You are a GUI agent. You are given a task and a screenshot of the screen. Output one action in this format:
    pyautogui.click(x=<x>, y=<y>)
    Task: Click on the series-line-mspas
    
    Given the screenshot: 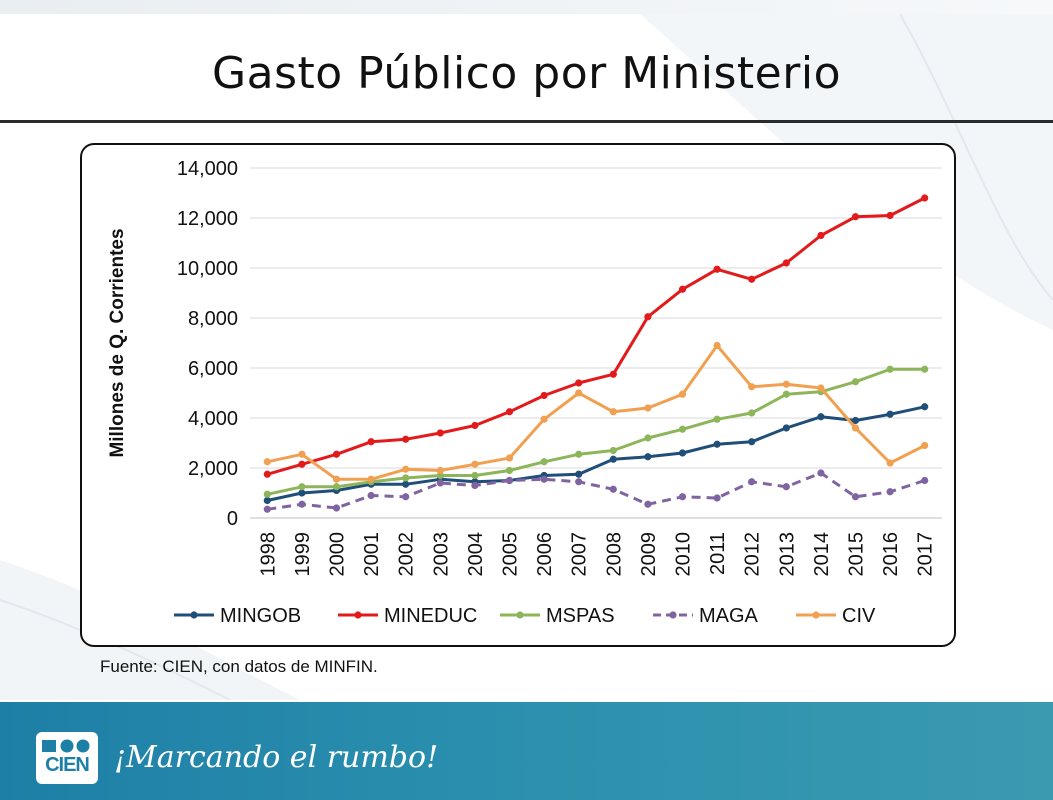 What is the action you would take?
    pyautogui.click(x=595, y=431)
    